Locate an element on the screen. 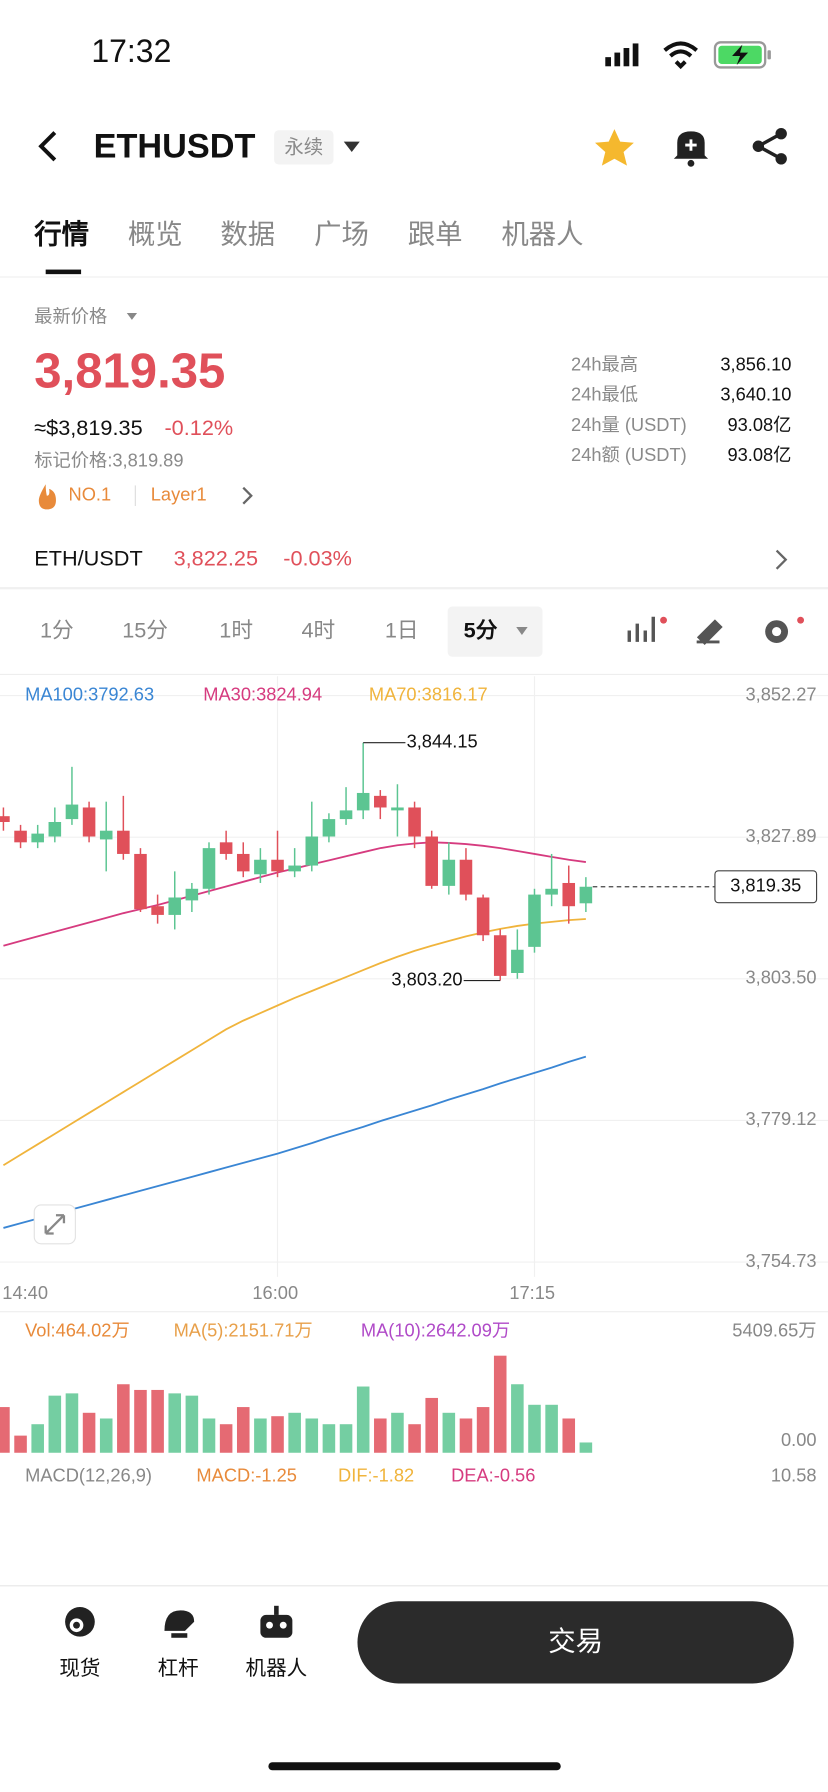 The width and height of the screenshot is (828, 1792). tab: 机器人 is located at coordinates (542, 234).